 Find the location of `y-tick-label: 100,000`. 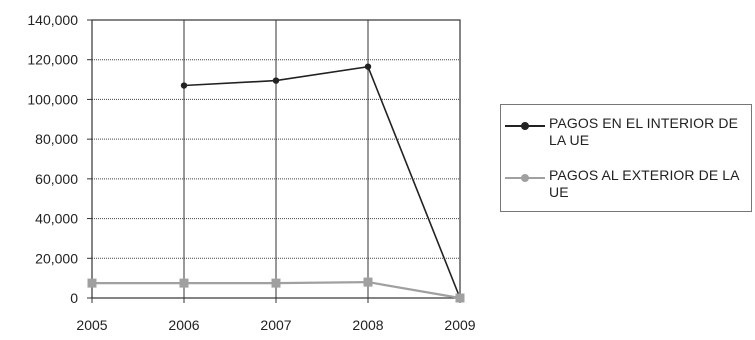

y-tick-label: 100,000 is located at coordinates (52, 99).